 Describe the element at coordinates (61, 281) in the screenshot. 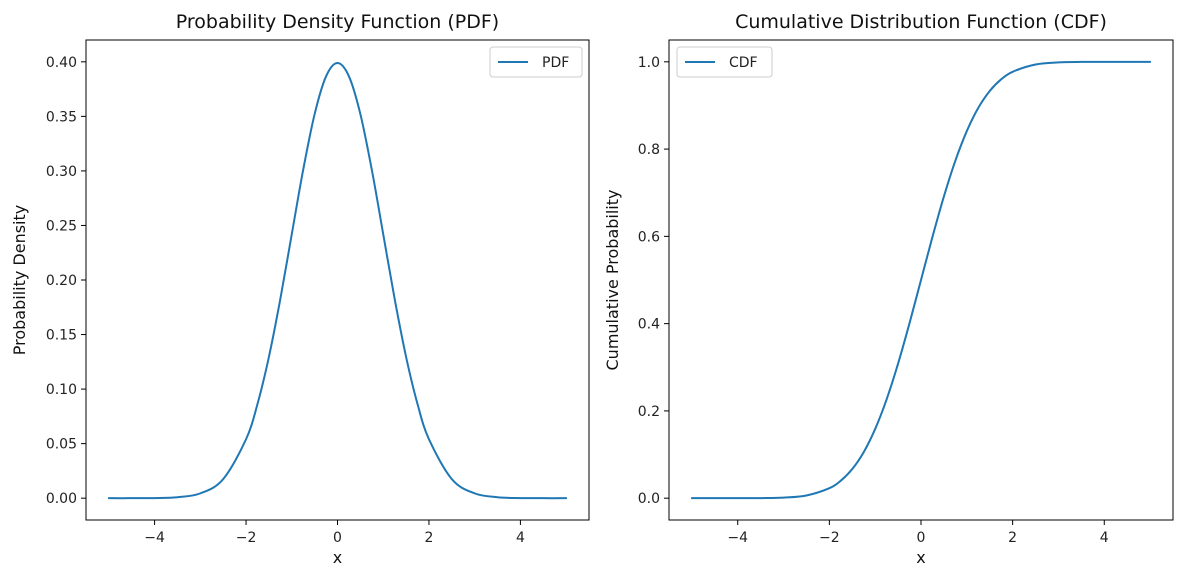

I see `pdf-y-tick-label: 0.20` at that location.